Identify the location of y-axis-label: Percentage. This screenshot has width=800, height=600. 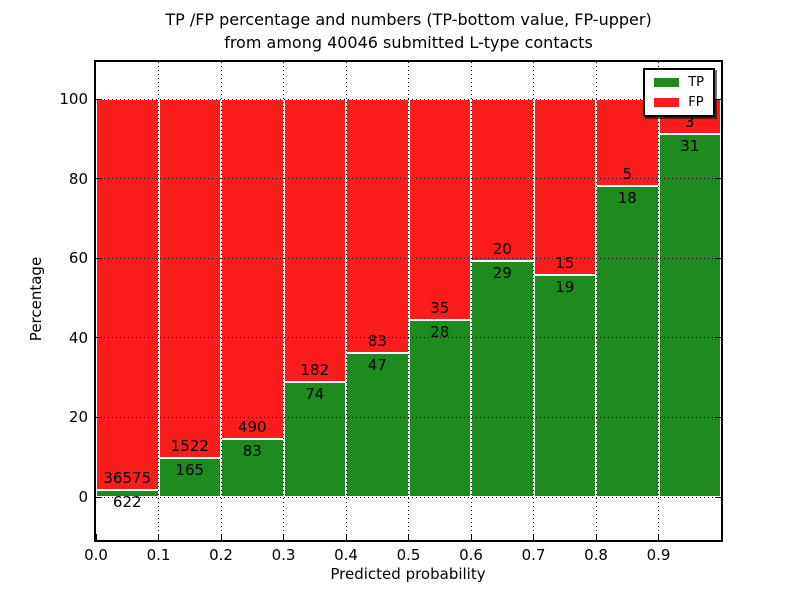
(36, 299).